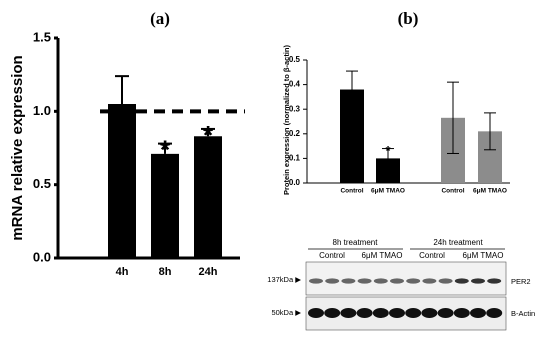  What do you see at coordinates (122, 272) in the screenshot?
I see `x-tick-label: 4h` at bounding box center [122, 272].